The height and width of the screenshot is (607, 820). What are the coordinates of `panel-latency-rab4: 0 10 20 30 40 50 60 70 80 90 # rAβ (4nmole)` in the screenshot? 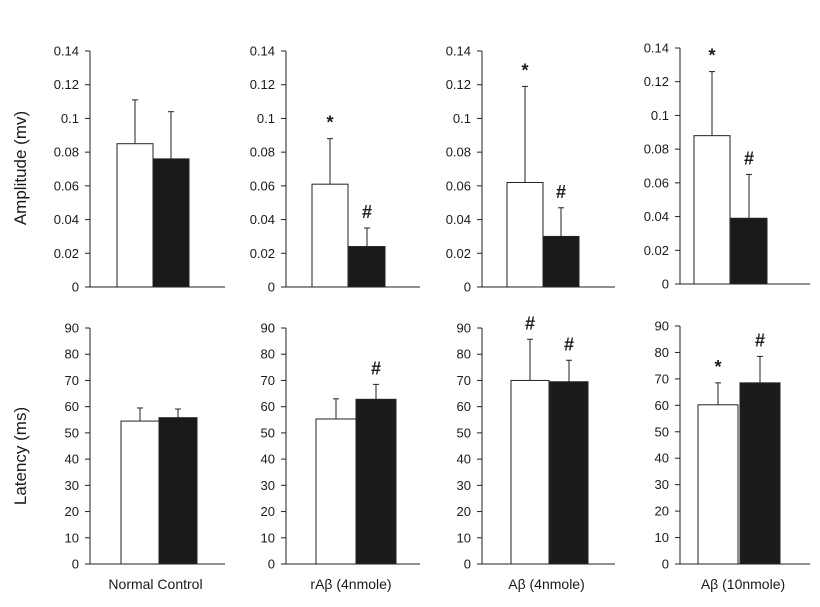 It's located at (340, 456).